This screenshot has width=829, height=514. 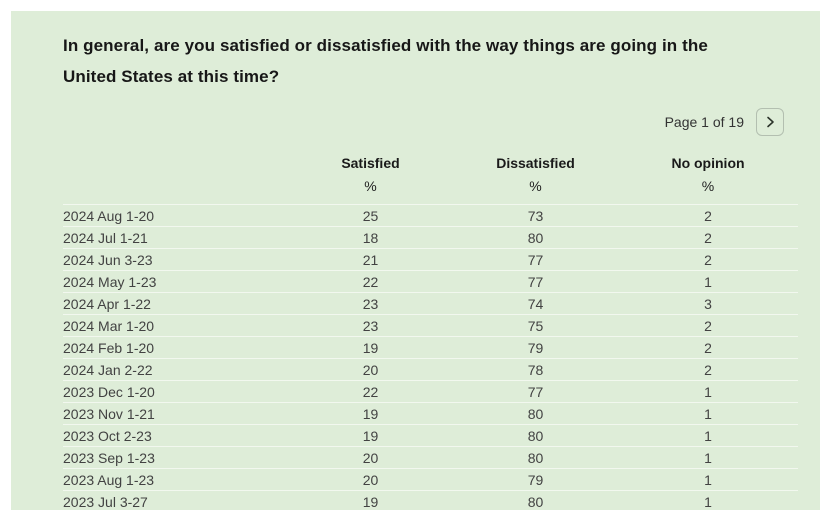 I want to click on row-satisfied: 25, so click(x=370, y=215).